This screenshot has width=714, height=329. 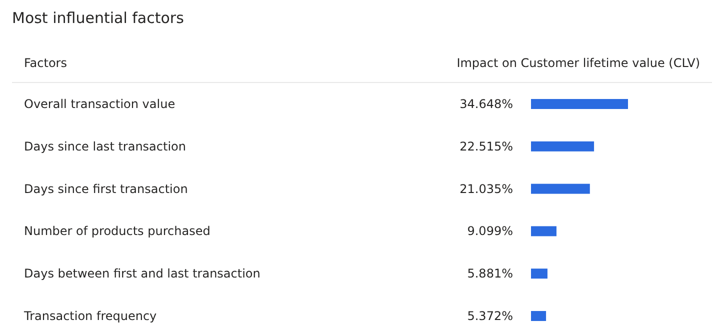 I want to click on x-axis-title: Impact on Customer lifetime value (CLV), so click(x=578, y=63).